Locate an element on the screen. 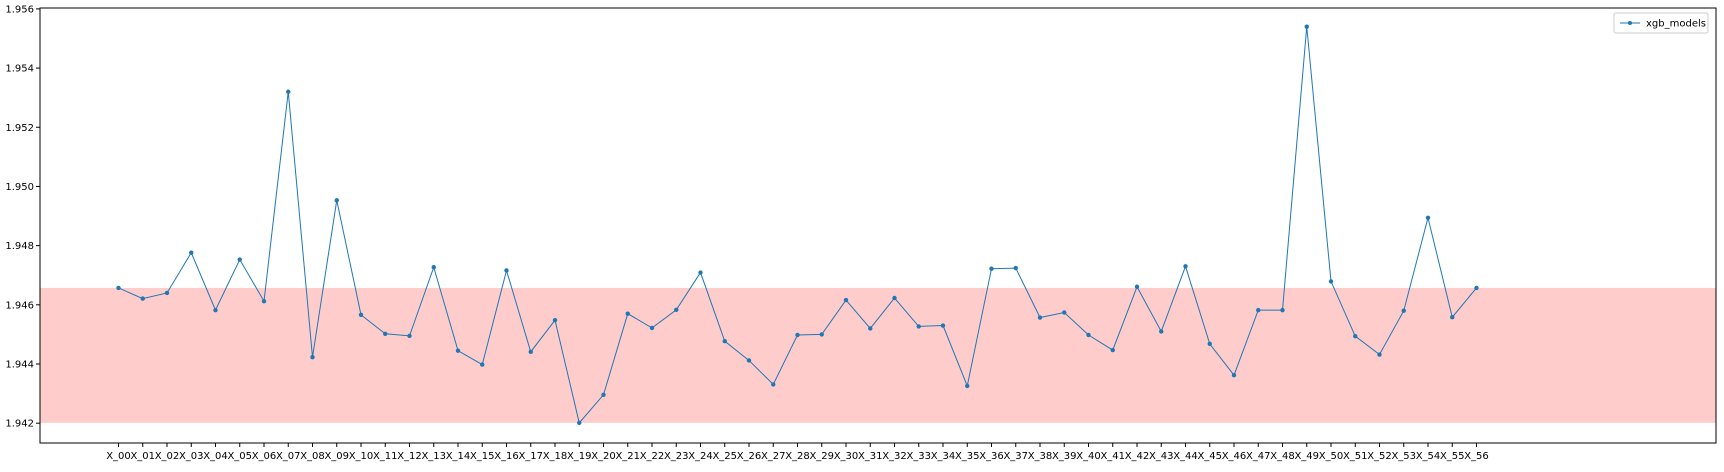 The image size is (1724, 472). x-tick-label: X_24 is located at coordinates (700, 456).